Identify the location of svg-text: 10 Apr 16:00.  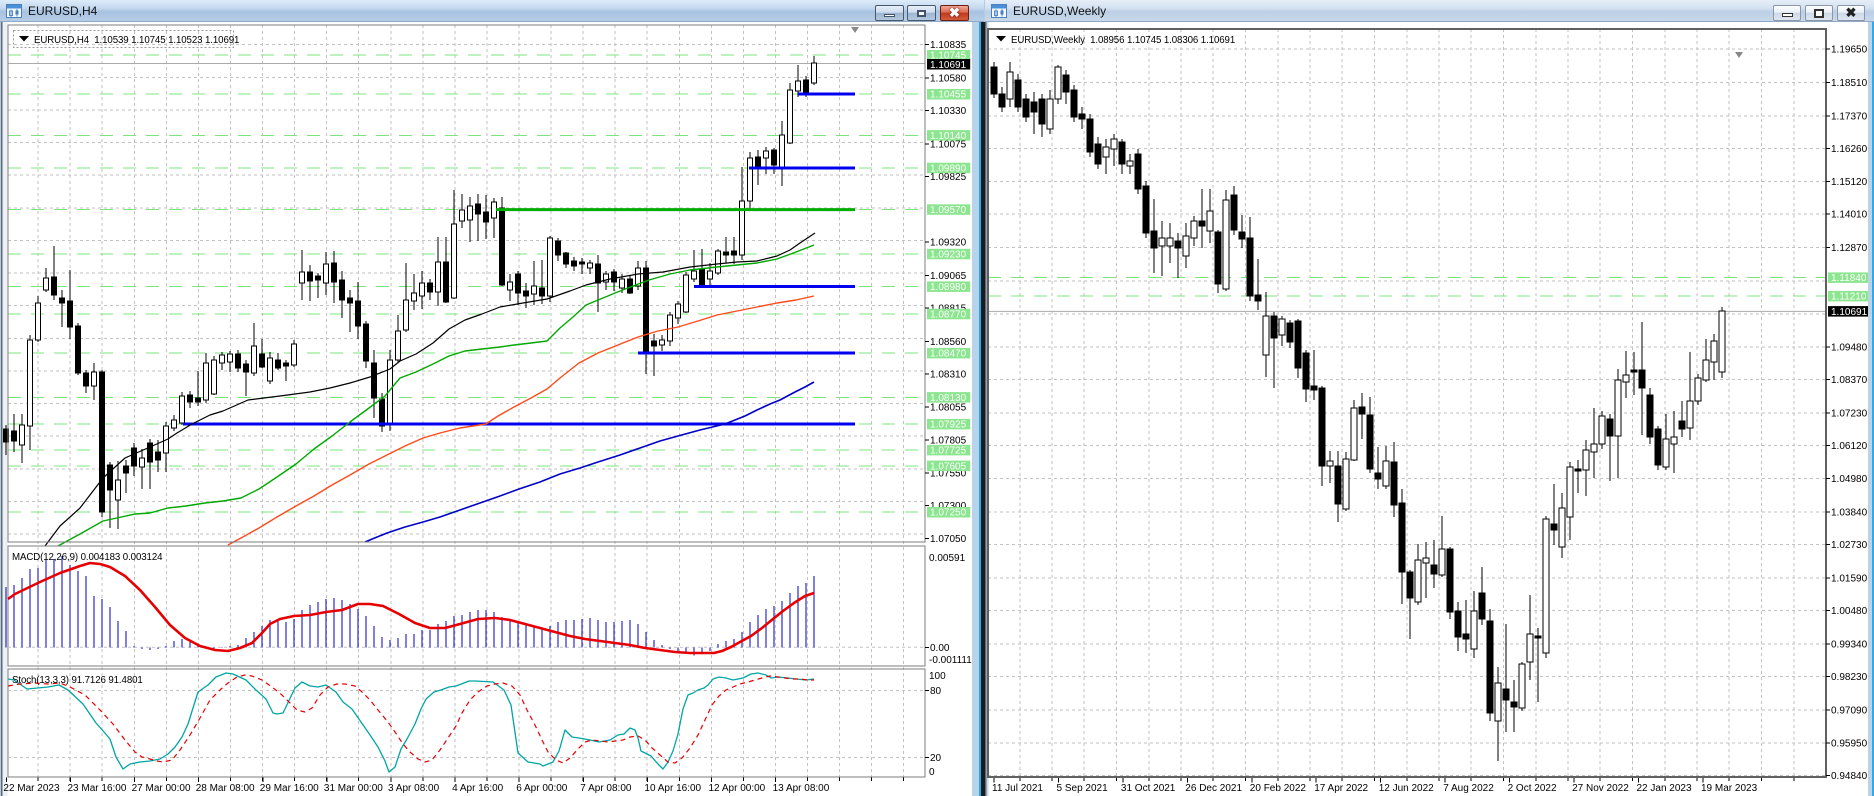
(672, 788).